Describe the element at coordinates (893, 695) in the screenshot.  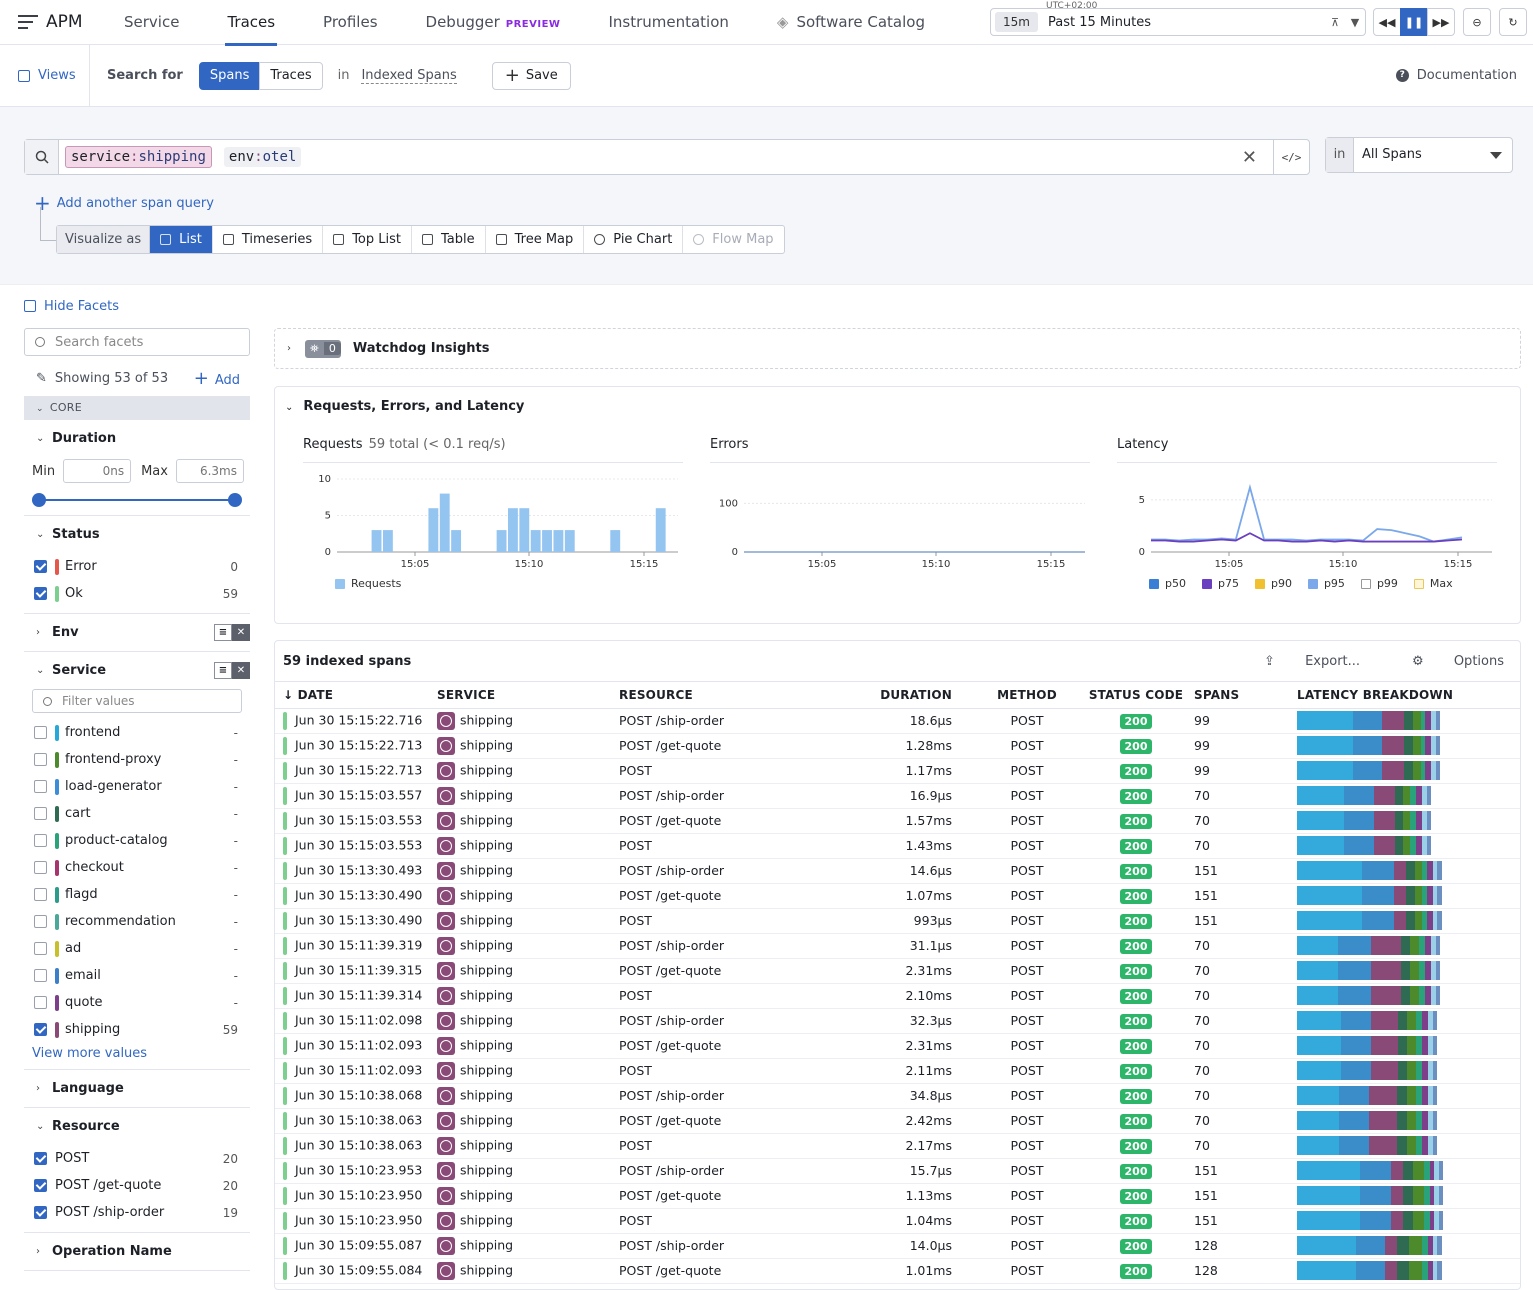
I see `col-duration: DURATION` at that location.